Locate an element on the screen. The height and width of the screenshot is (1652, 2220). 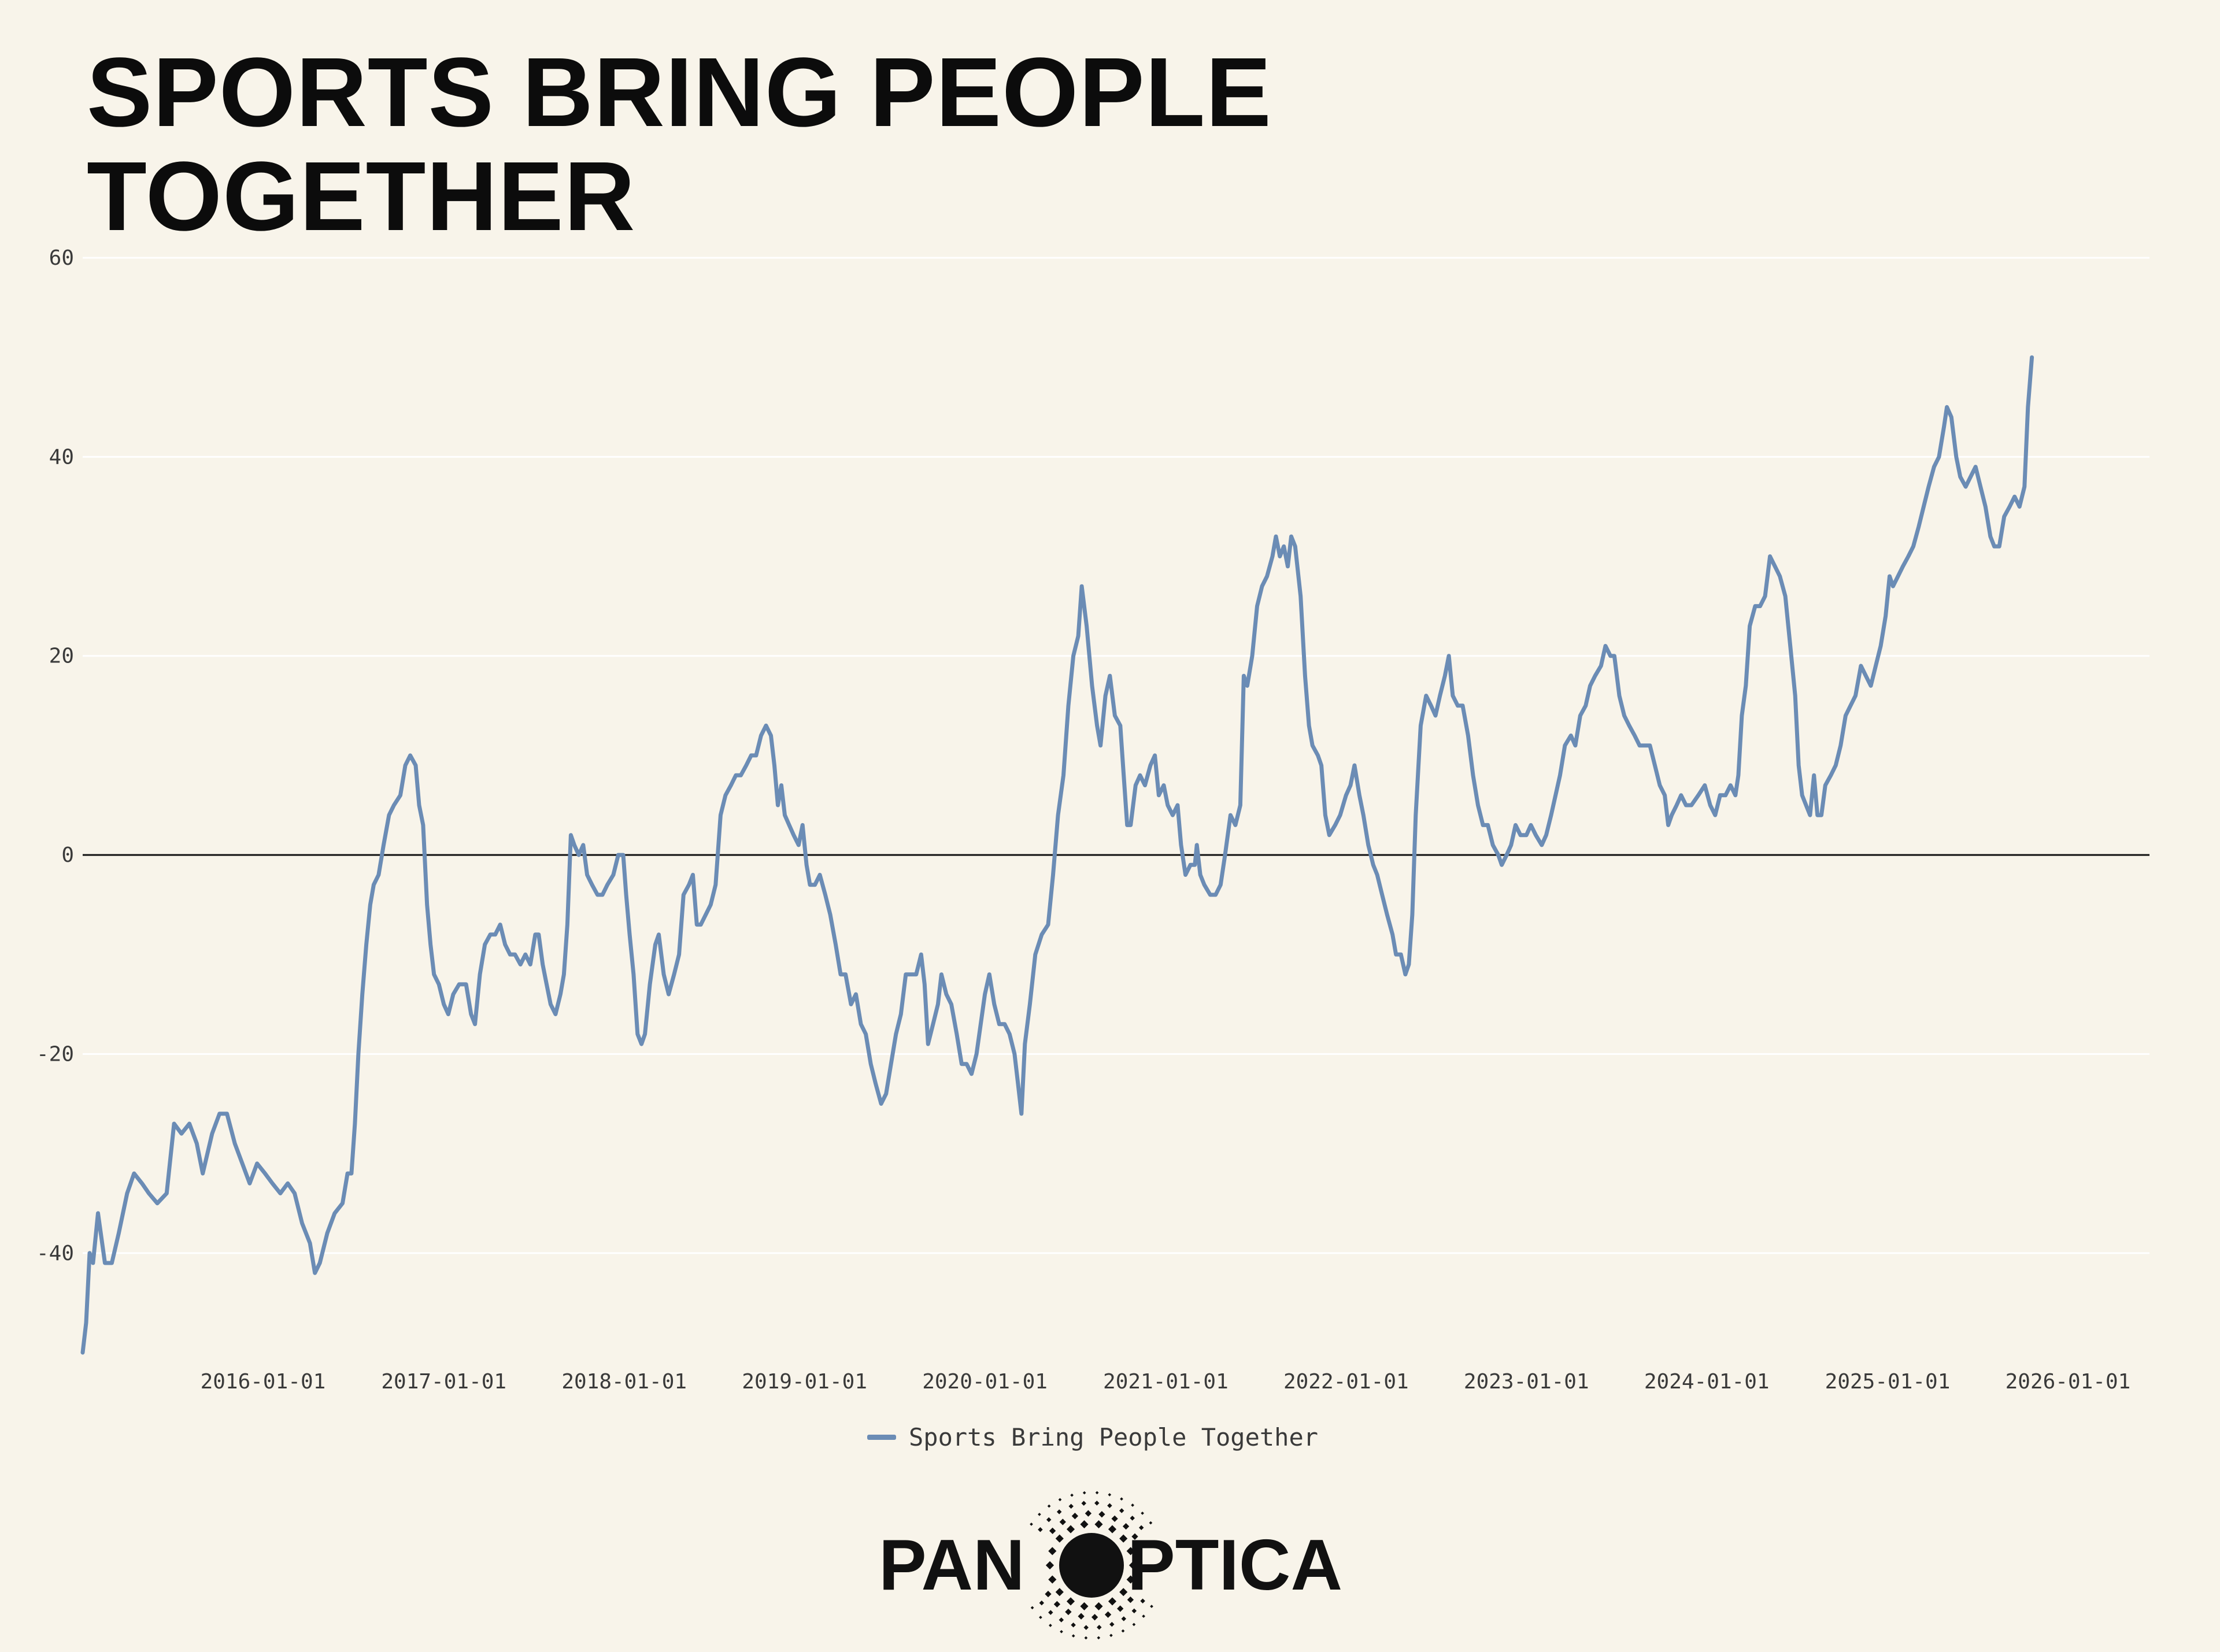
legend-swatch is located at coordinates (882, 1437).